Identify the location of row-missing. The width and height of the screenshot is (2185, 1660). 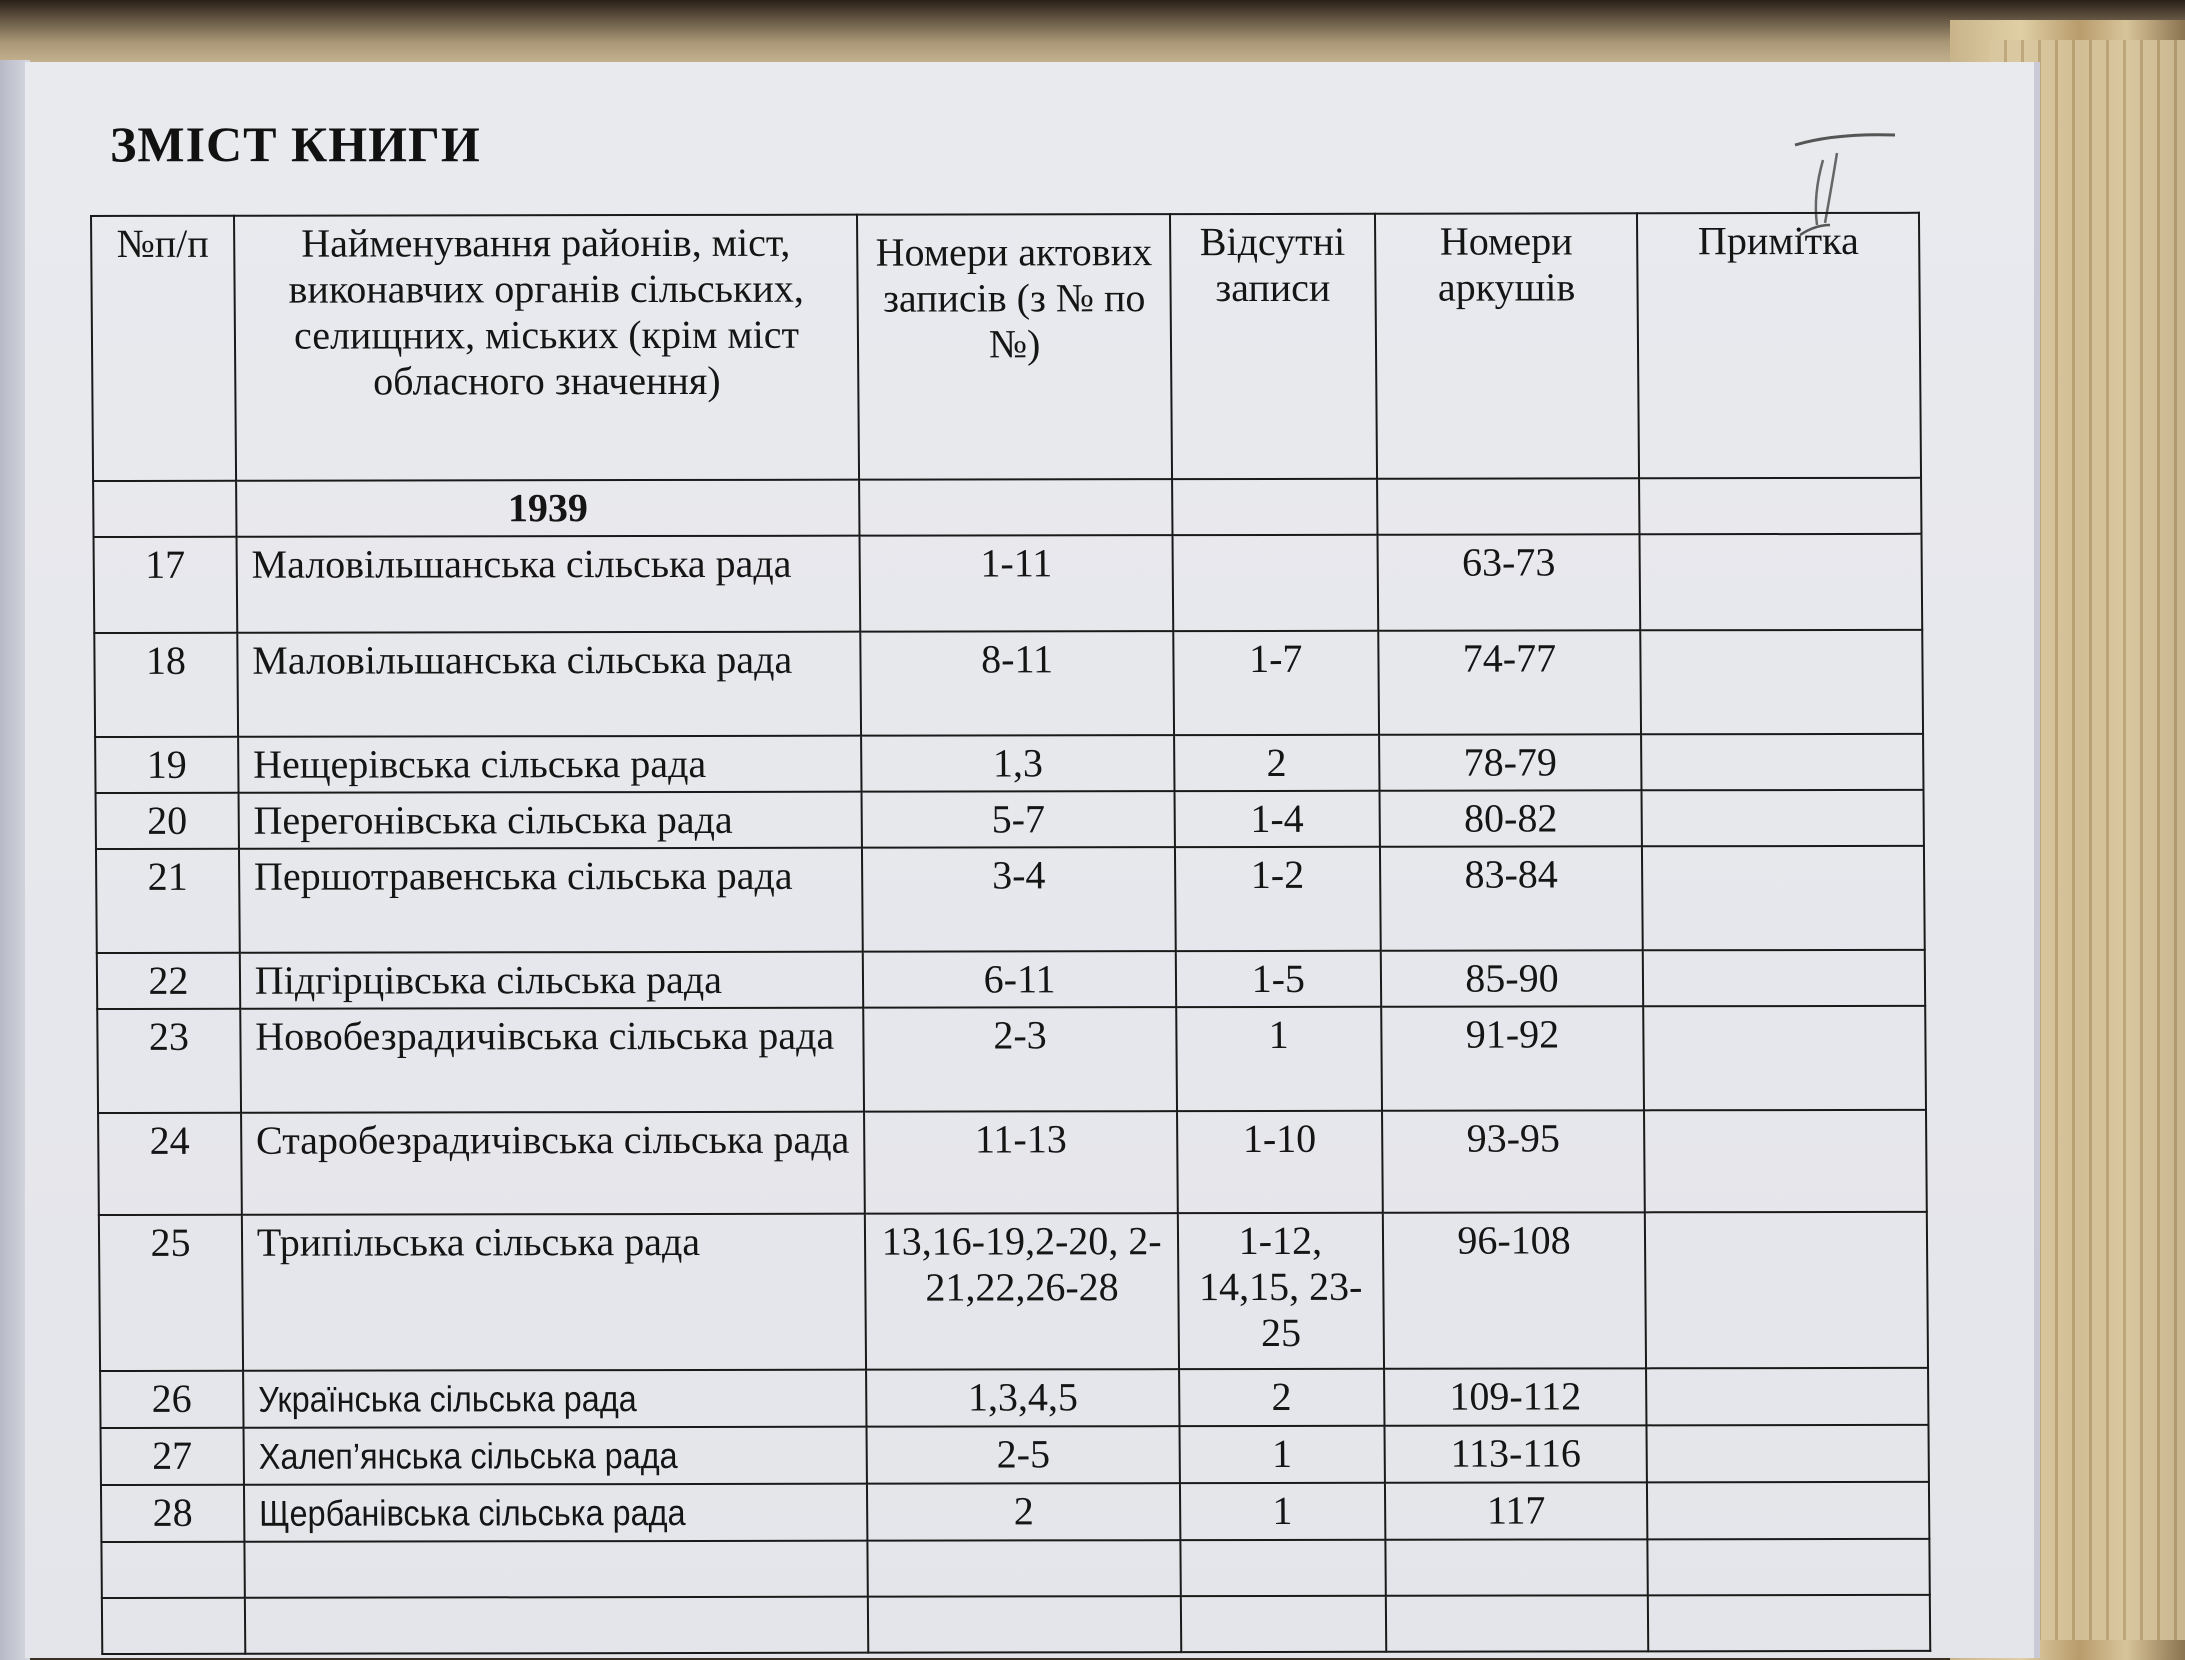
(1275, 583).